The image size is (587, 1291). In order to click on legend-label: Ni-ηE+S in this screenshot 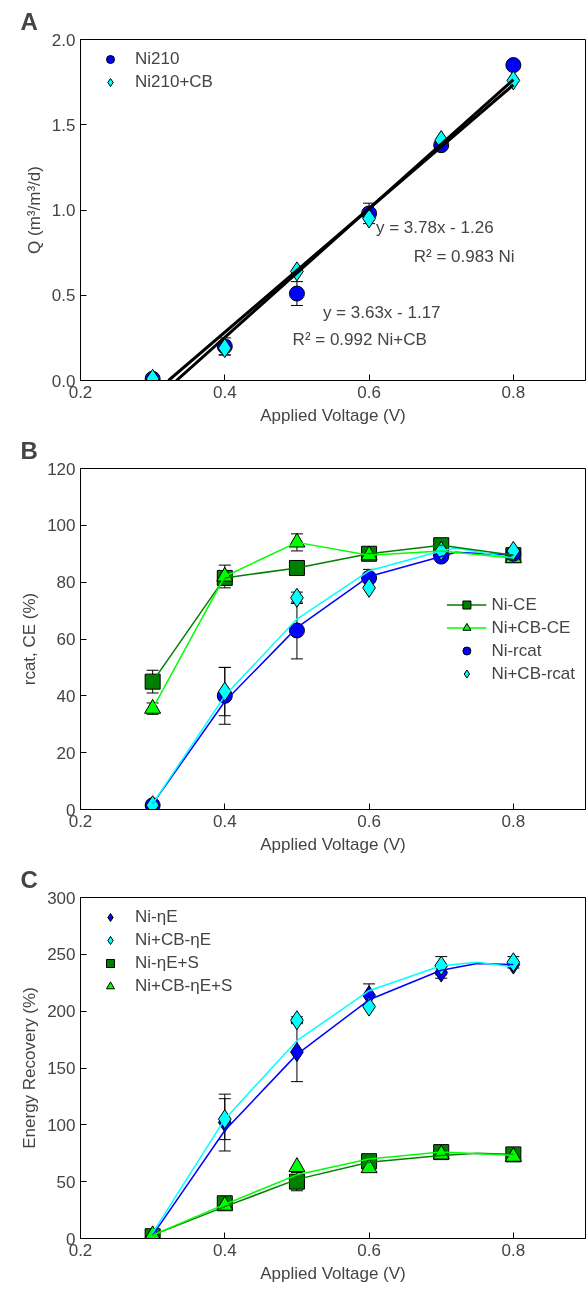, I will do `click(167, 963)`.